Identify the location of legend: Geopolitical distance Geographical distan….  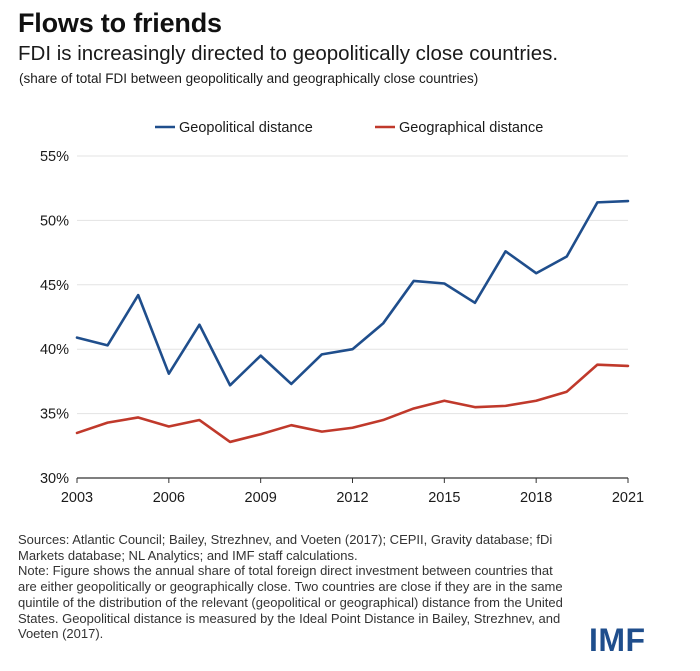
(349, 128).